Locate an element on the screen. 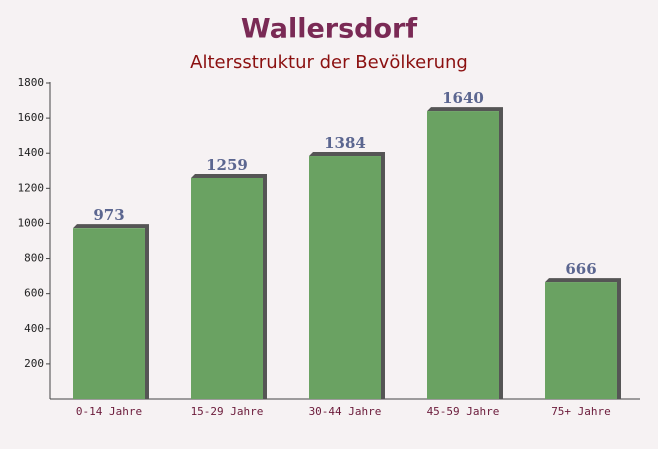 Image resolution: width=658 pixels, height=449 pixels. x-tick-label: 30-44 Jahre is located at coordinates (345, 411).